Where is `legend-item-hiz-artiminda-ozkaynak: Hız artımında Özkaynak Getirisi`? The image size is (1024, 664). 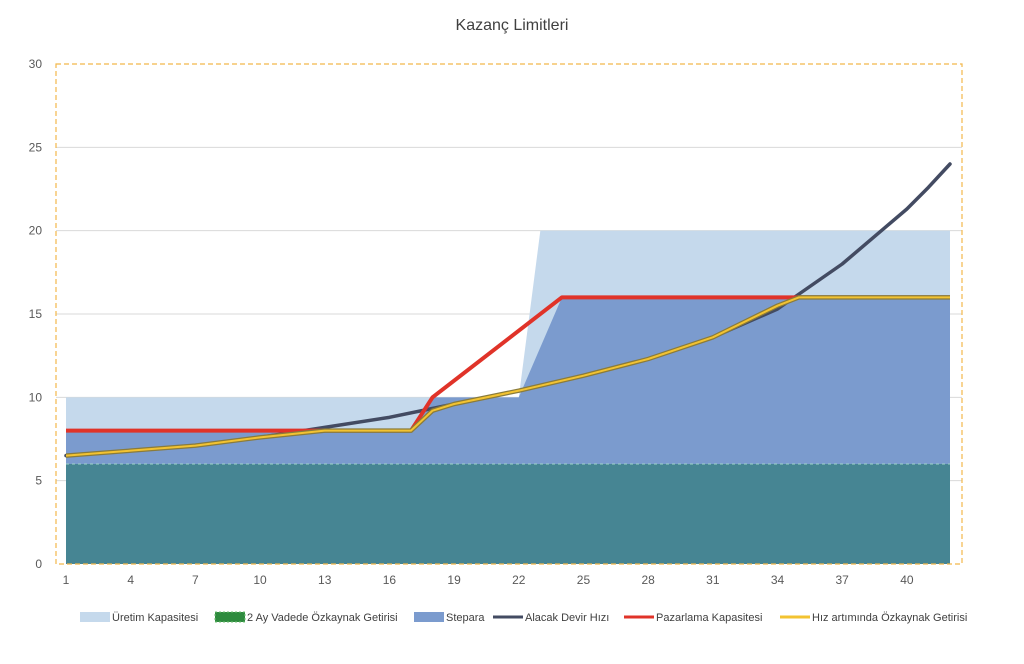 legend-item-hiz-artiminda-ozkaynak: Hız artımında Özkaynak Getirisi is located at coordinates (873, 618).